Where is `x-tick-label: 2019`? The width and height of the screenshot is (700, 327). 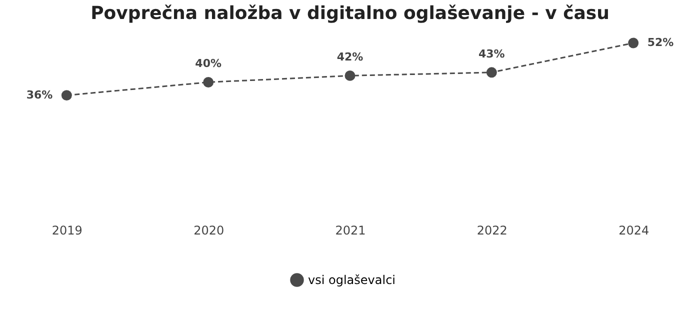 x-tick-label: 2019 is located at coordinates (67, 231).